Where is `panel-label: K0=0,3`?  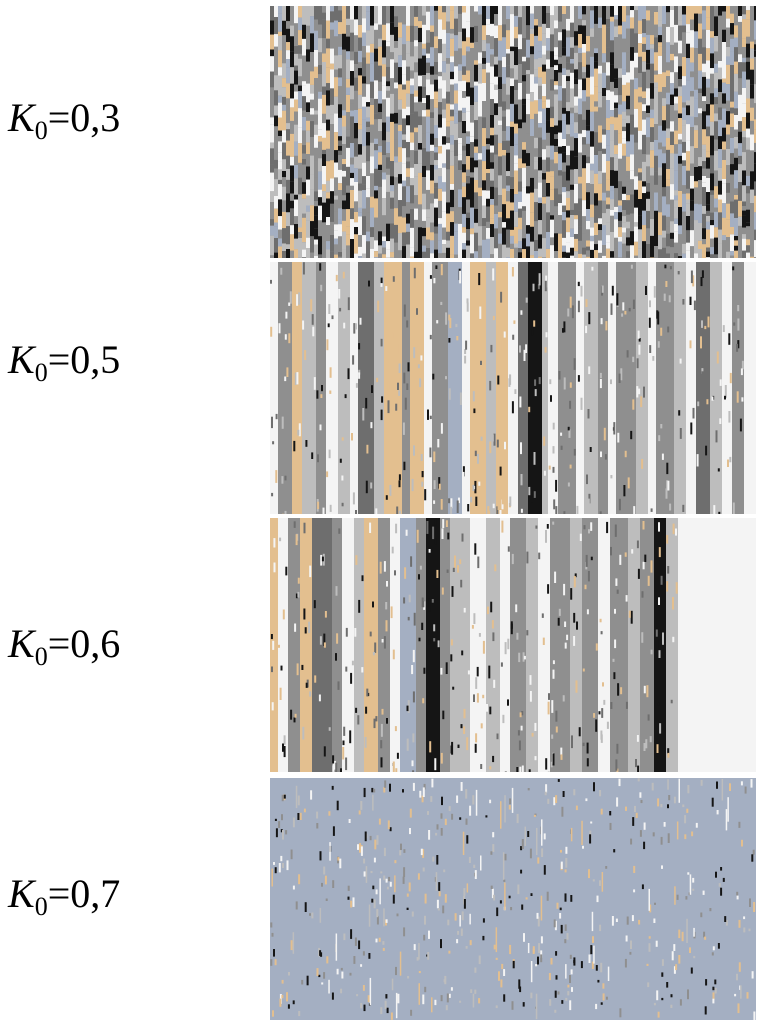 panel-label: K0=0,3 is located at coordinates (64, 119).